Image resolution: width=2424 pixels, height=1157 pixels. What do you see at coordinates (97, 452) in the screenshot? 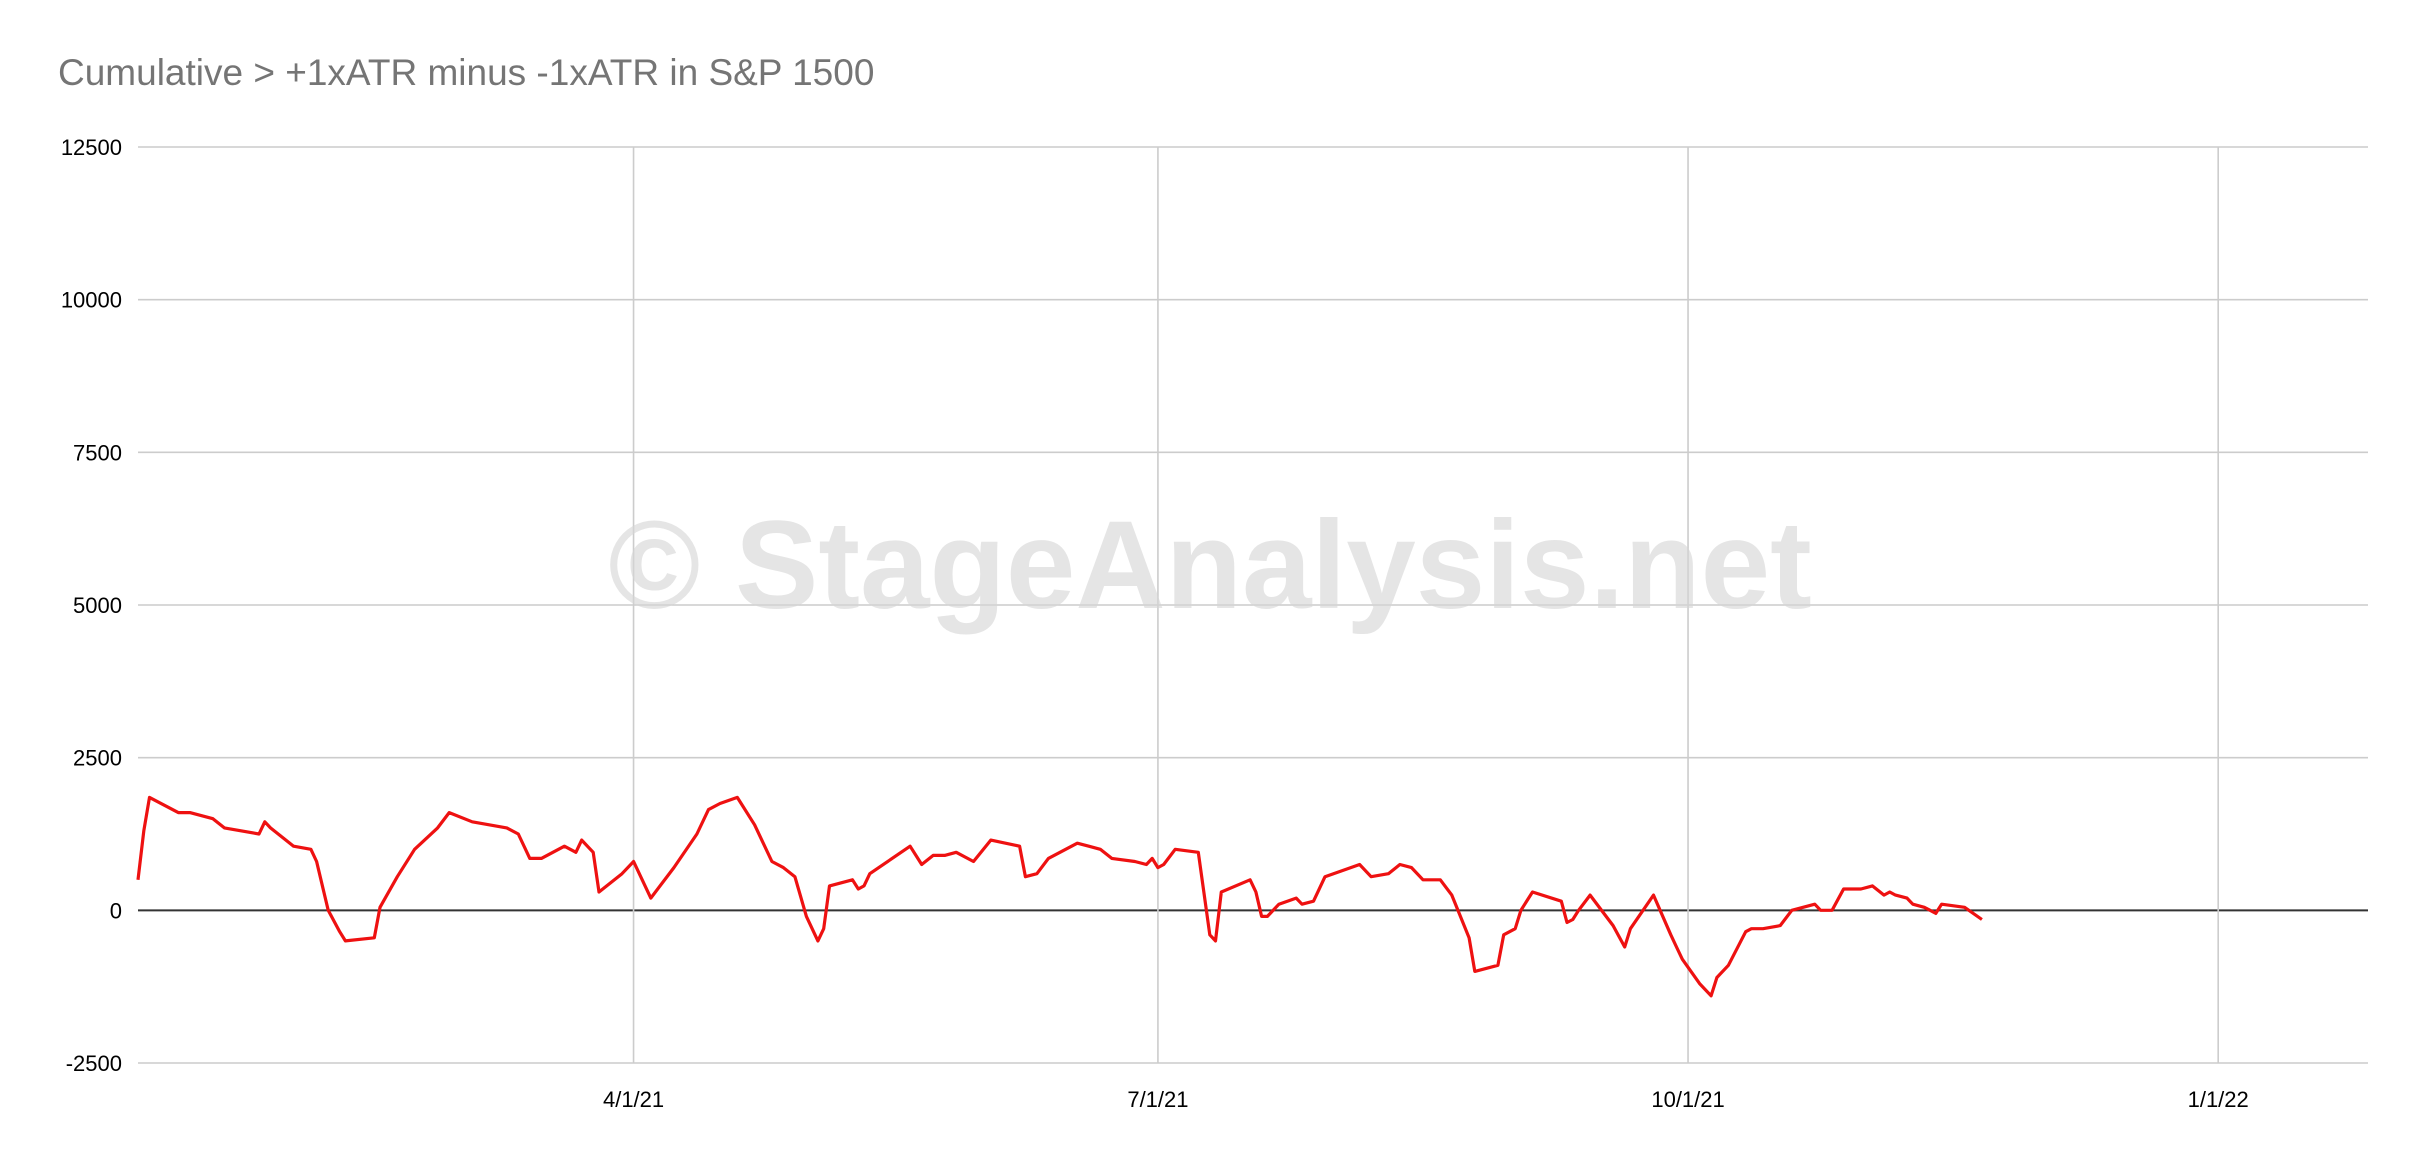
I see `y-tick-label: 7500` at bounding box center [97, 452].